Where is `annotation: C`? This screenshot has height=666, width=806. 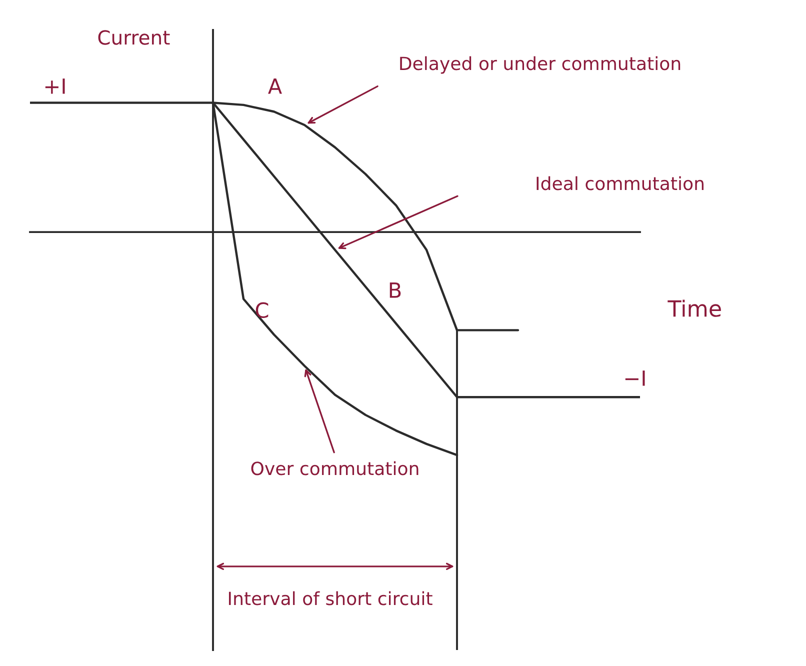
annotation: C is located at coordinates (262, 310).